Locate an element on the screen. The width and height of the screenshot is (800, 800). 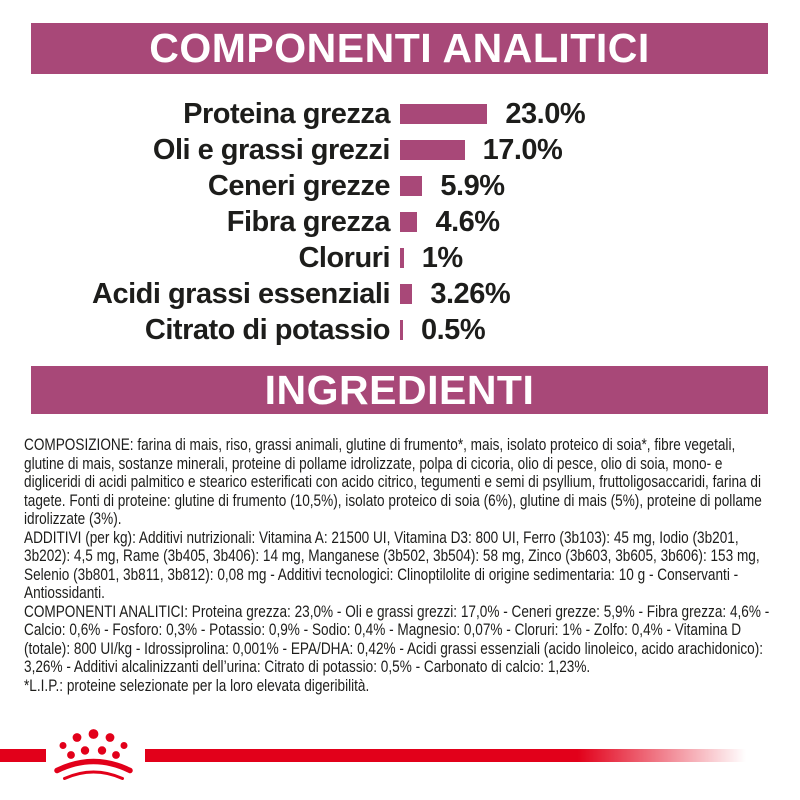
chart-row: Cloruri 1% is located at coordinates (400, 258).